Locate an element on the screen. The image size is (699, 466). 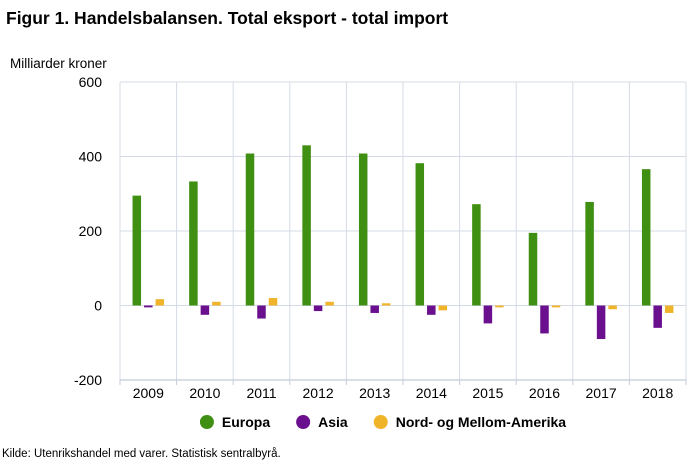
legend-label: Asia is located at coordinates (333, 422).